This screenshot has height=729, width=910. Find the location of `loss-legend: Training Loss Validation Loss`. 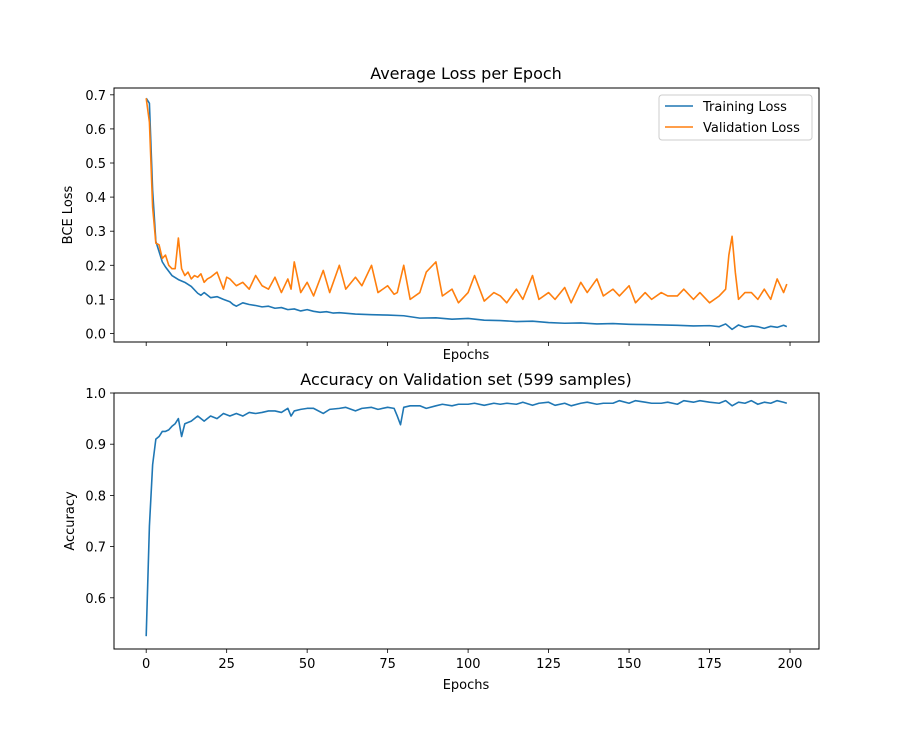

loss-legend: Training Loss Validation Loss is located at coordinates (735, 117).